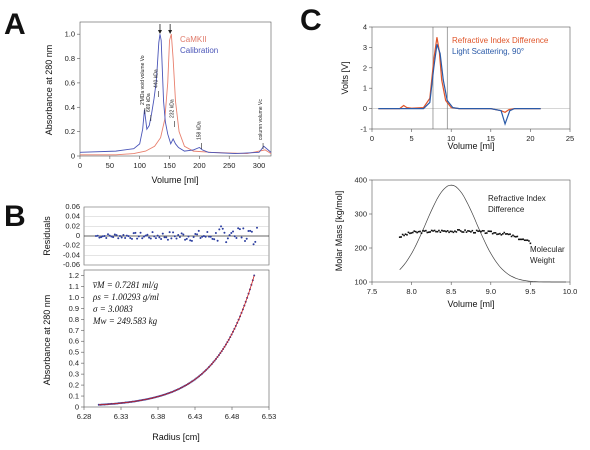 Image resolution: width=590 pixels, height=450 pixels. Describe the element at coordinates (311, 20) in the screenshot. I see `panel-letter-c: C` at that location.